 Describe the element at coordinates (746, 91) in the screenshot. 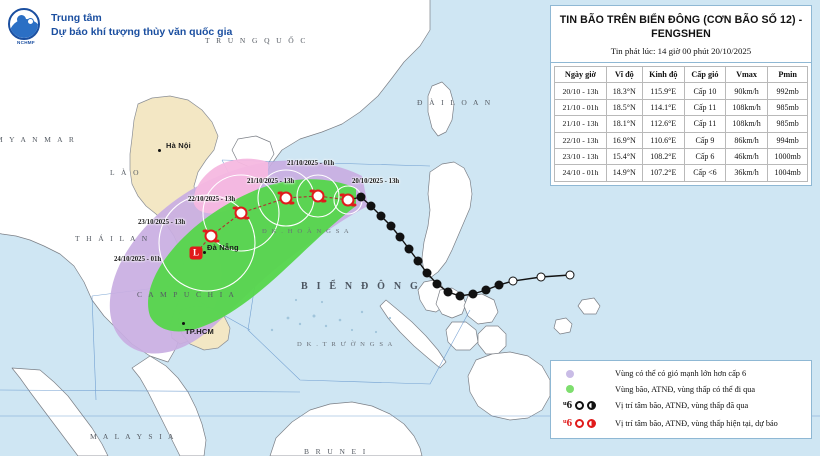

I see `forecast-cell-r0-c4: 90km/h` at that location.